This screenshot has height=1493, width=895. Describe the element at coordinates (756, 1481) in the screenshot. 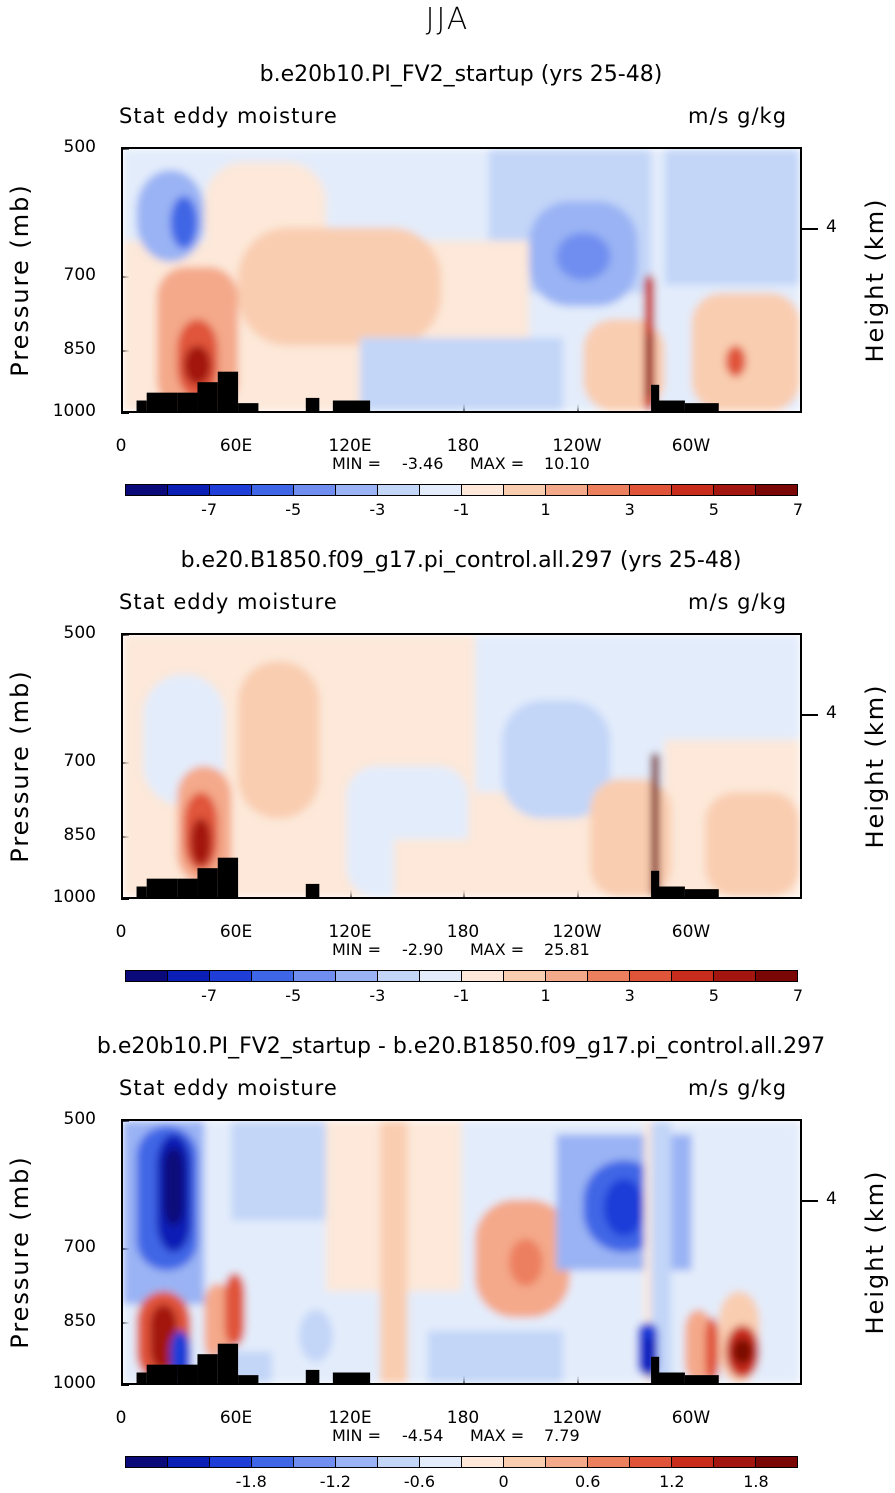

I see `panel-3-colorbar-label: 1.8` at that location.